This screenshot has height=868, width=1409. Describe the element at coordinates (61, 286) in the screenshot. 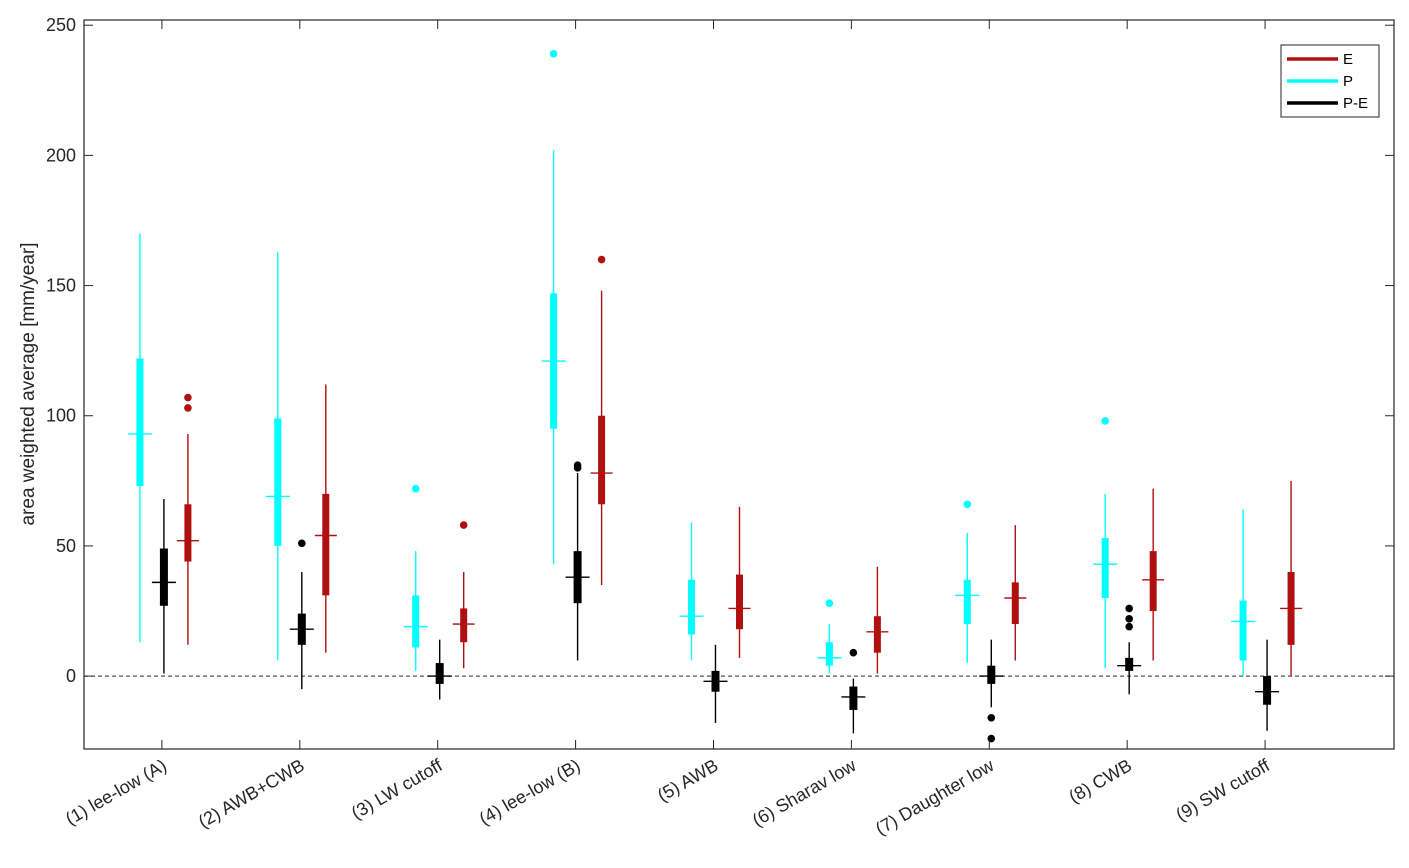

I see `y-tick-label: 150` at that location.